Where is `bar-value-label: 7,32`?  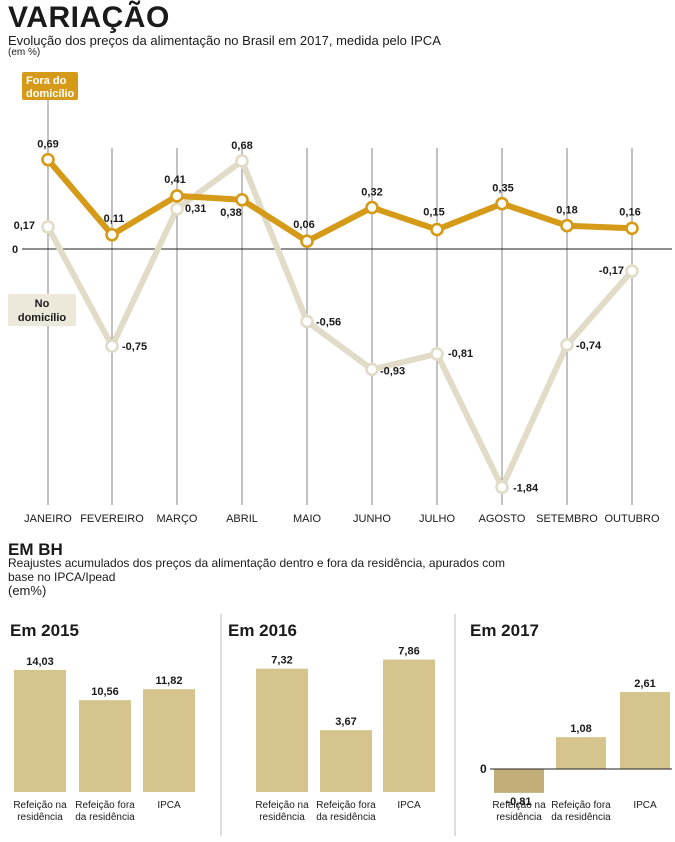
bar-value-label: 7,32 is located at coordinates (281, 661).